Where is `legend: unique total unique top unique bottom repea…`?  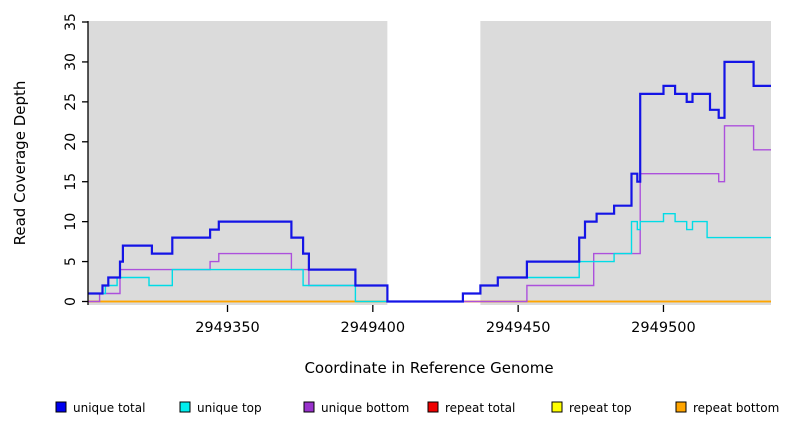 legend: unique total unique top unique bottom repea… is located at coordinates (417, 408).